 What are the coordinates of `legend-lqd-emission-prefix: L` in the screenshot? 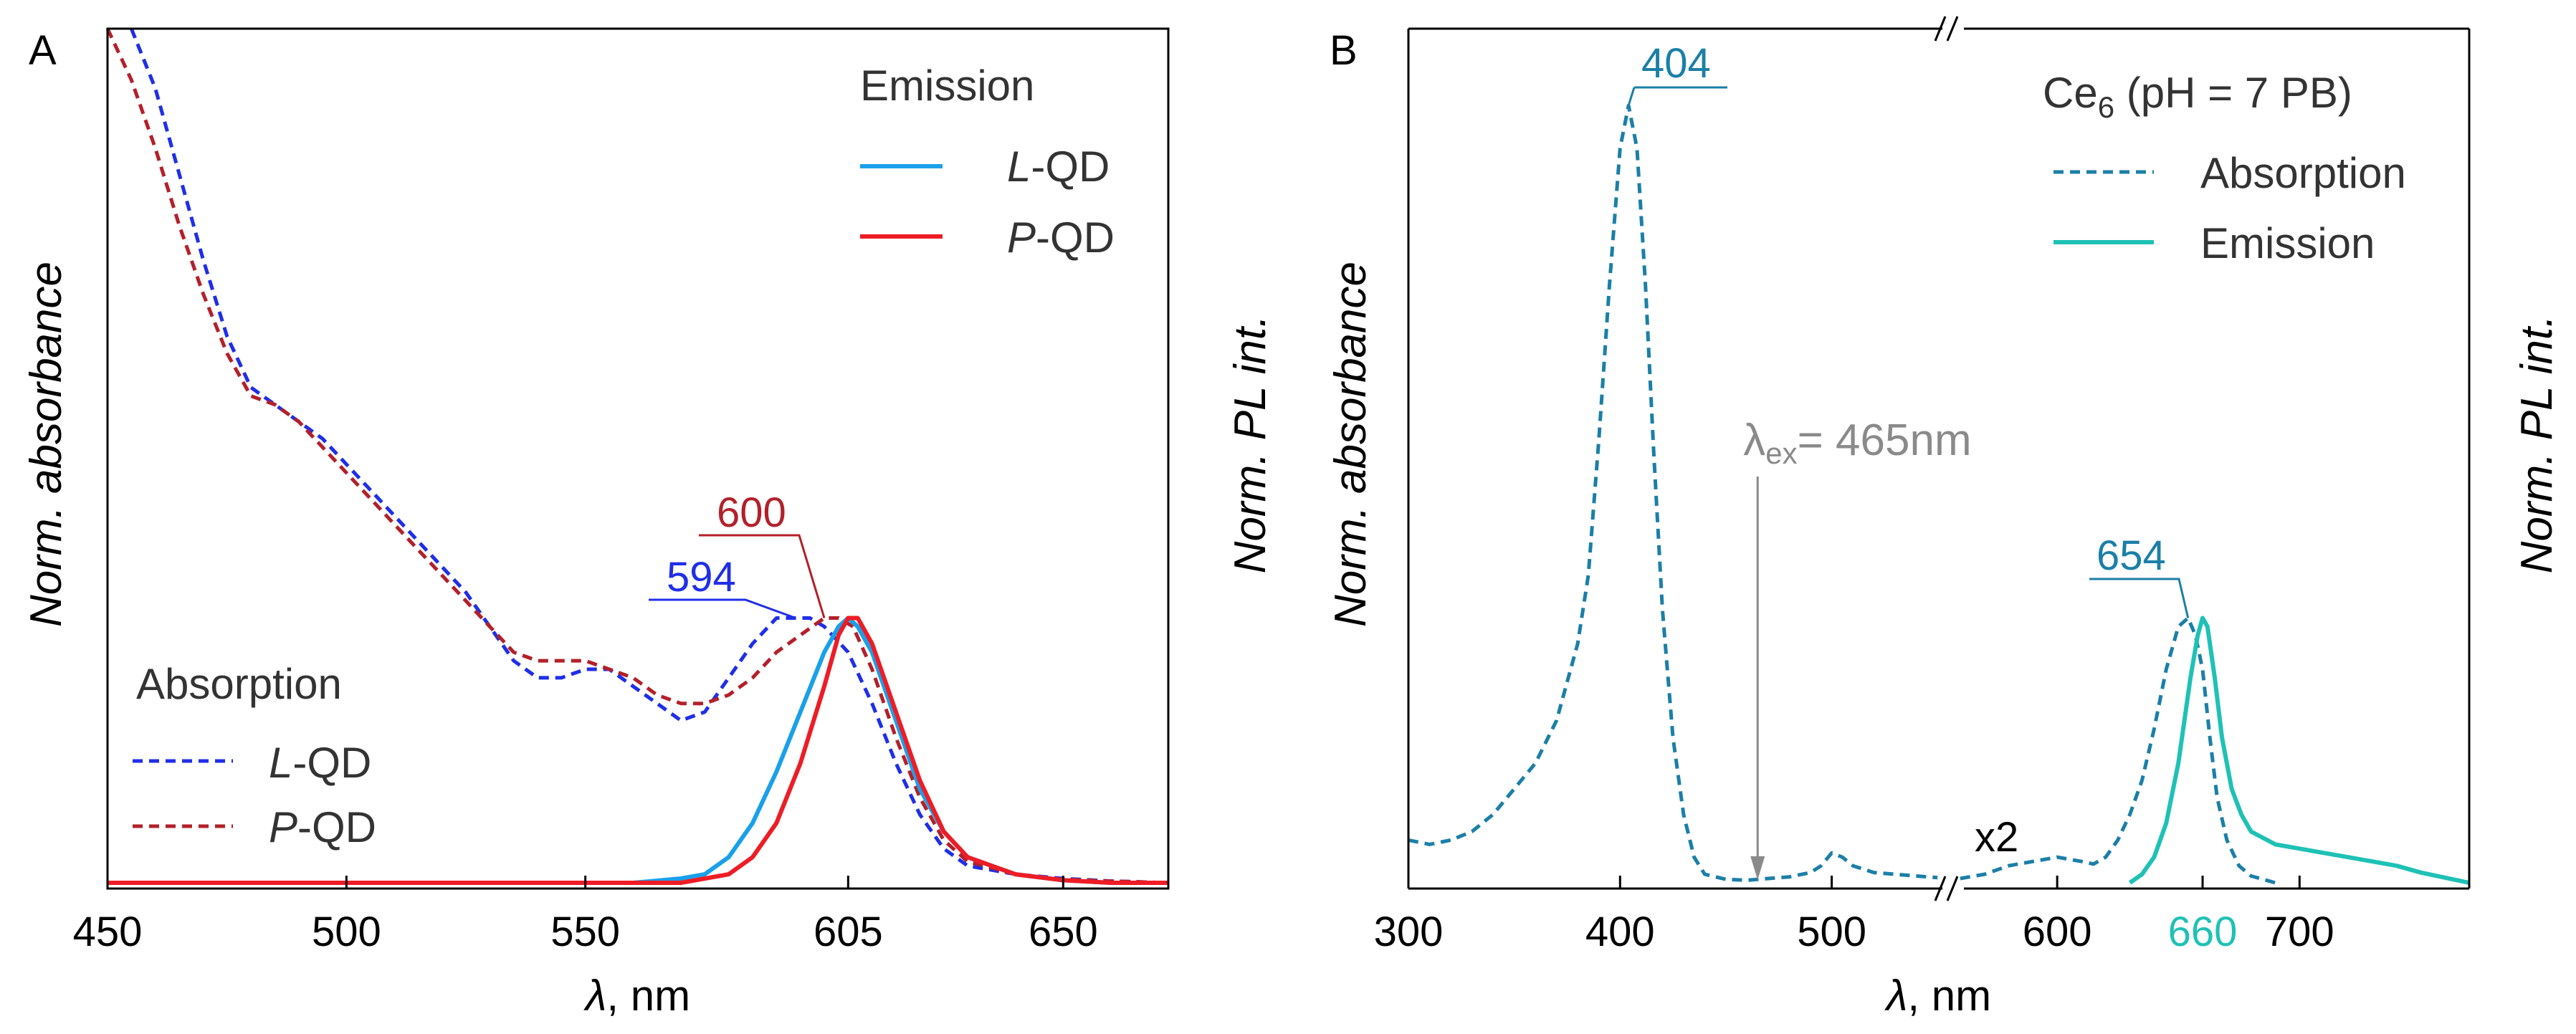 It's located at (1019, 167).